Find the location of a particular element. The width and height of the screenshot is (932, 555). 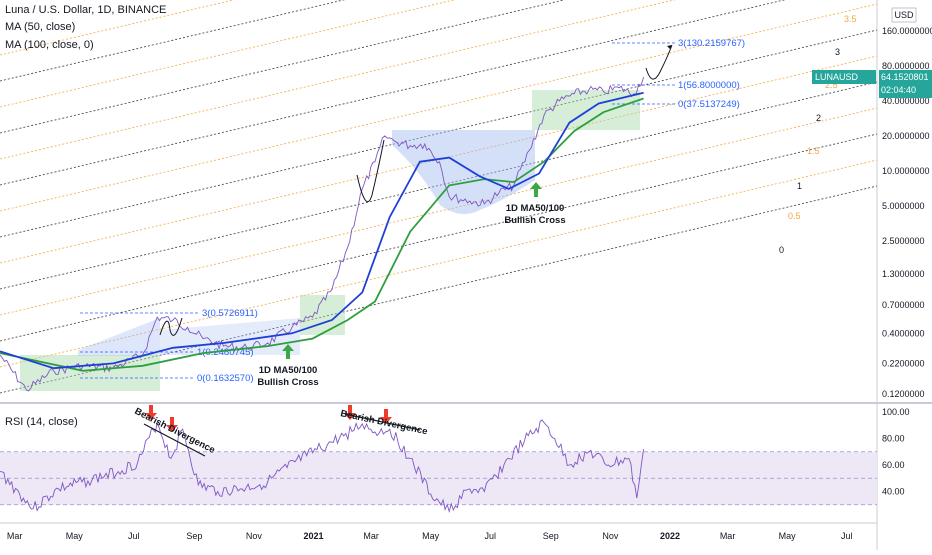

rsi-line is located at coordinates (322, 466).